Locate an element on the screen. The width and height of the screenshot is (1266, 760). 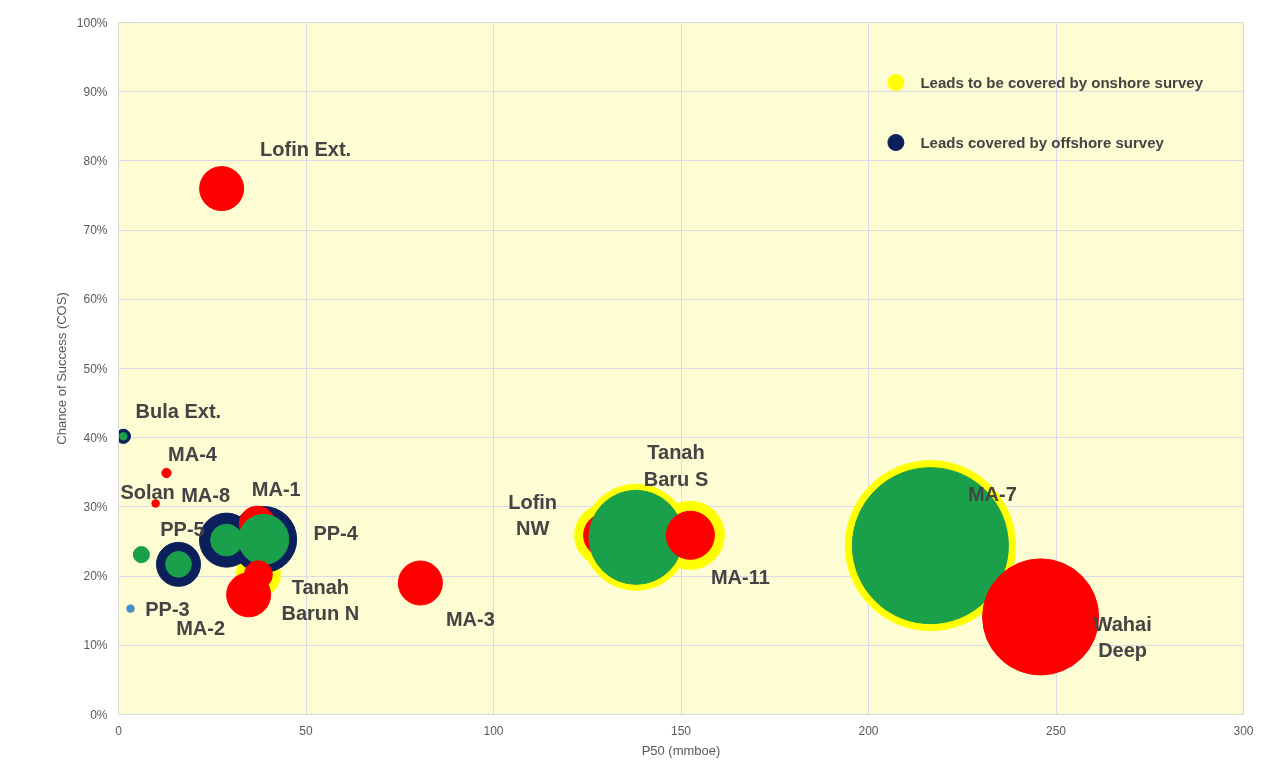
annotation: Tanah Baru S is located at coordinates (676, 465).